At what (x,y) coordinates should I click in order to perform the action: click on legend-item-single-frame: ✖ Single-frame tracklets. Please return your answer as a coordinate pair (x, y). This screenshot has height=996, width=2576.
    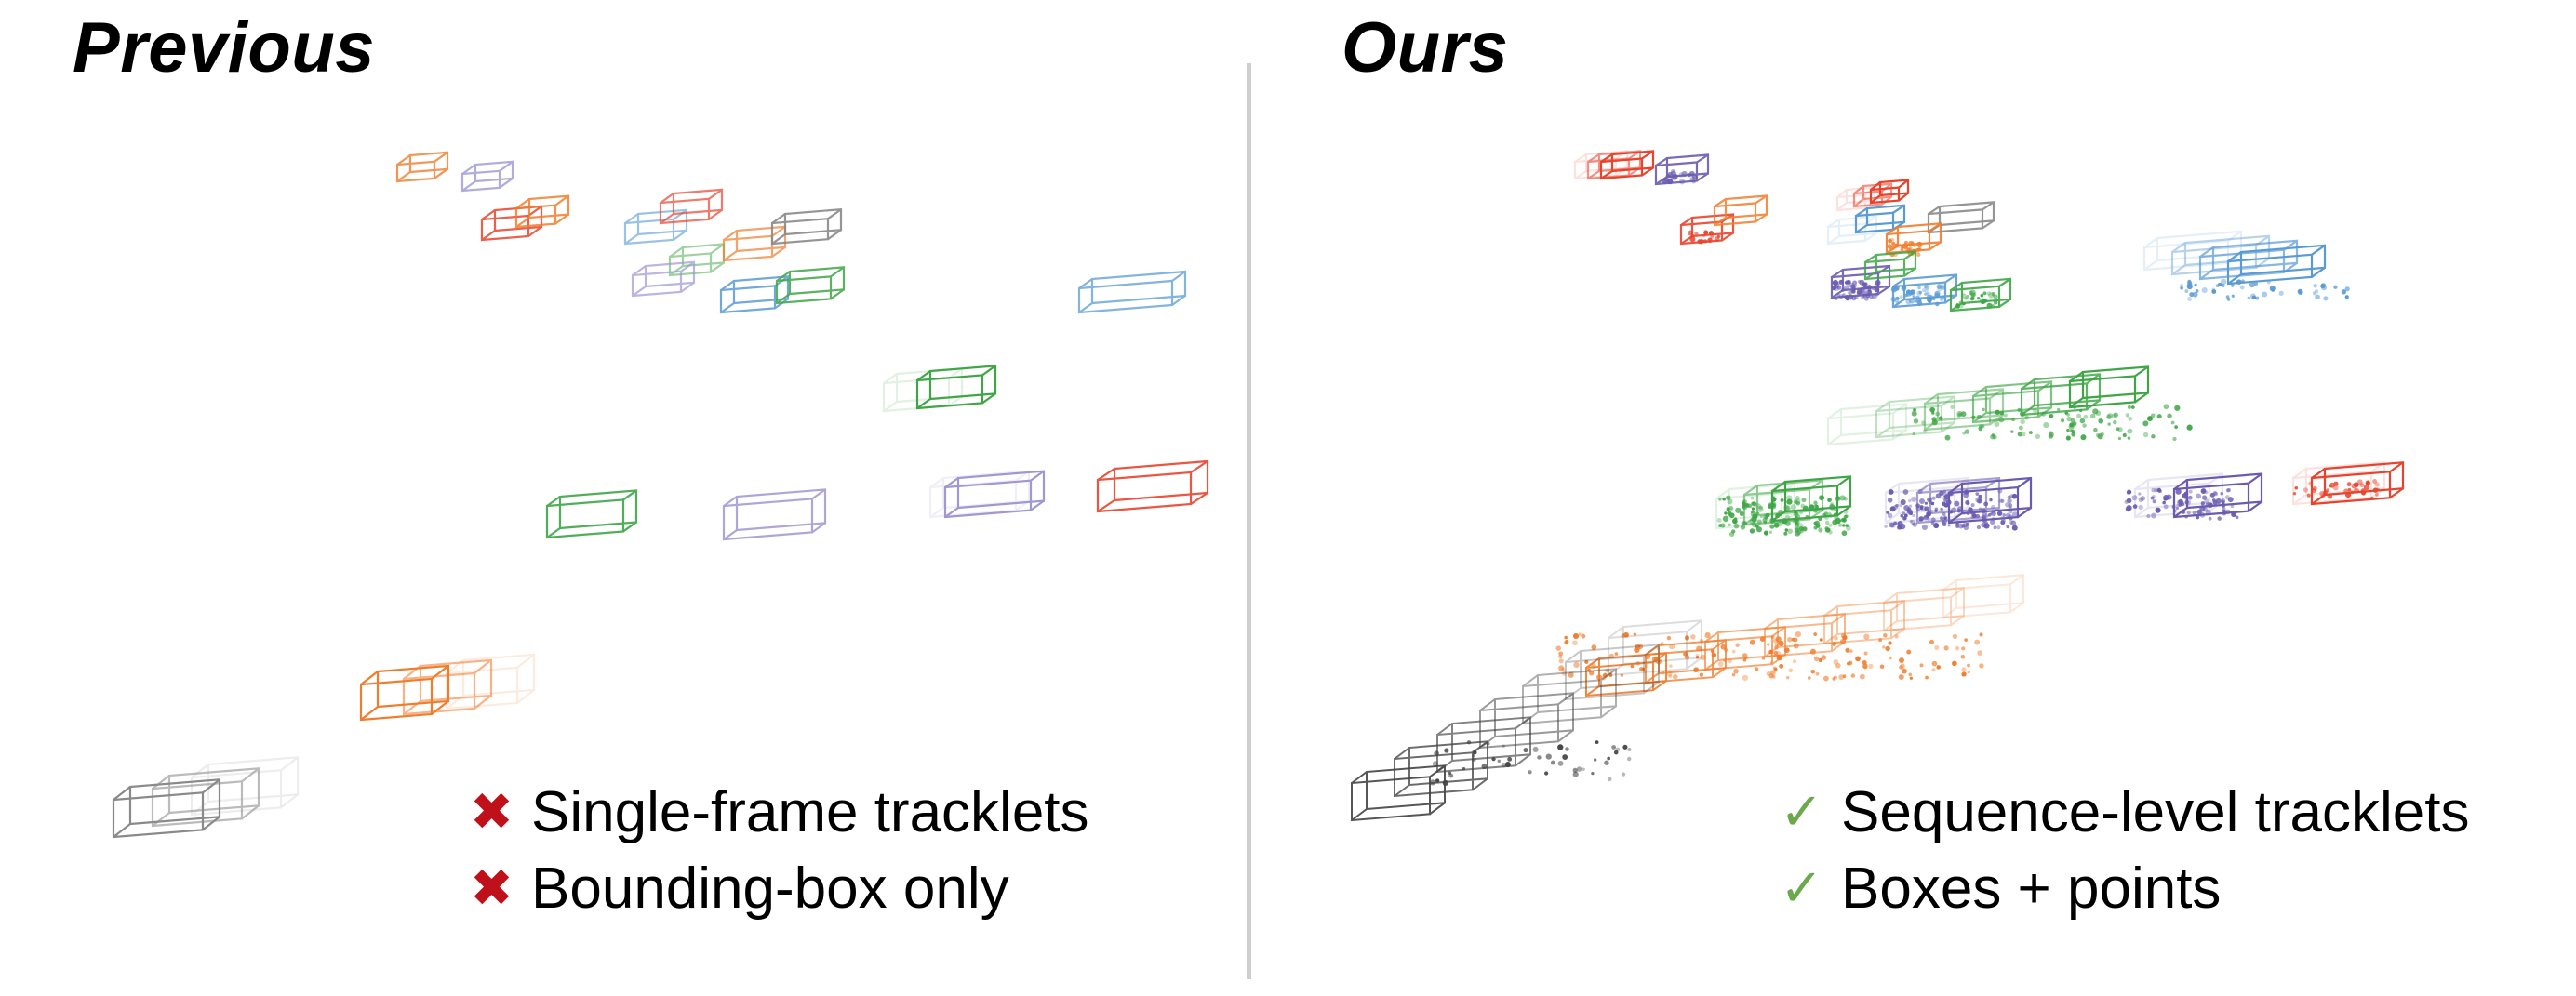
    Looking at the image, I should click on (779, 812).